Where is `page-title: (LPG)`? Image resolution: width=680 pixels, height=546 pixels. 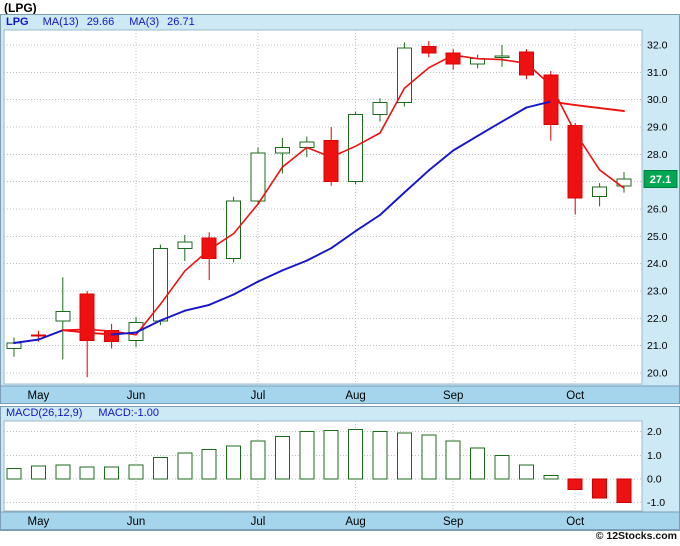 page-title: (LPG) is located at coordinates (20, 8).